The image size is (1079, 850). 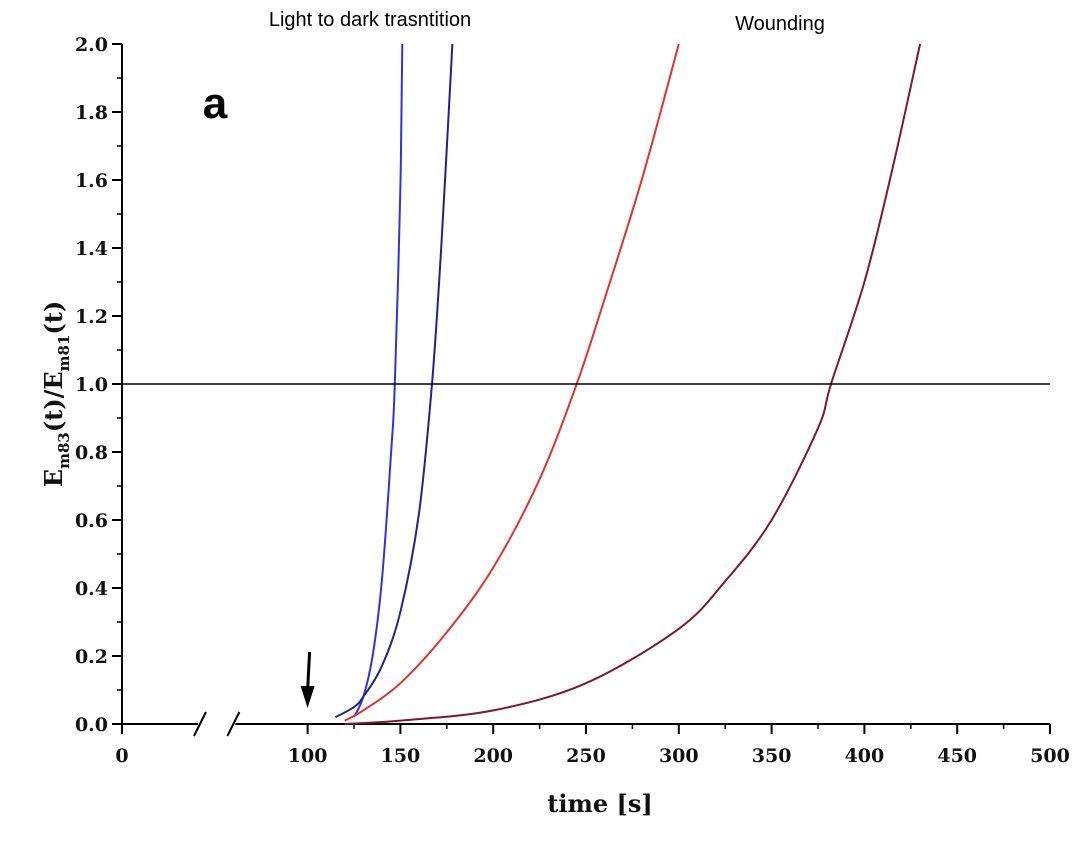 What do you see at coordinates (1050, 756) in the screenshot?
I see `x-tick-label: 500` at bounding box center [1050, 756].